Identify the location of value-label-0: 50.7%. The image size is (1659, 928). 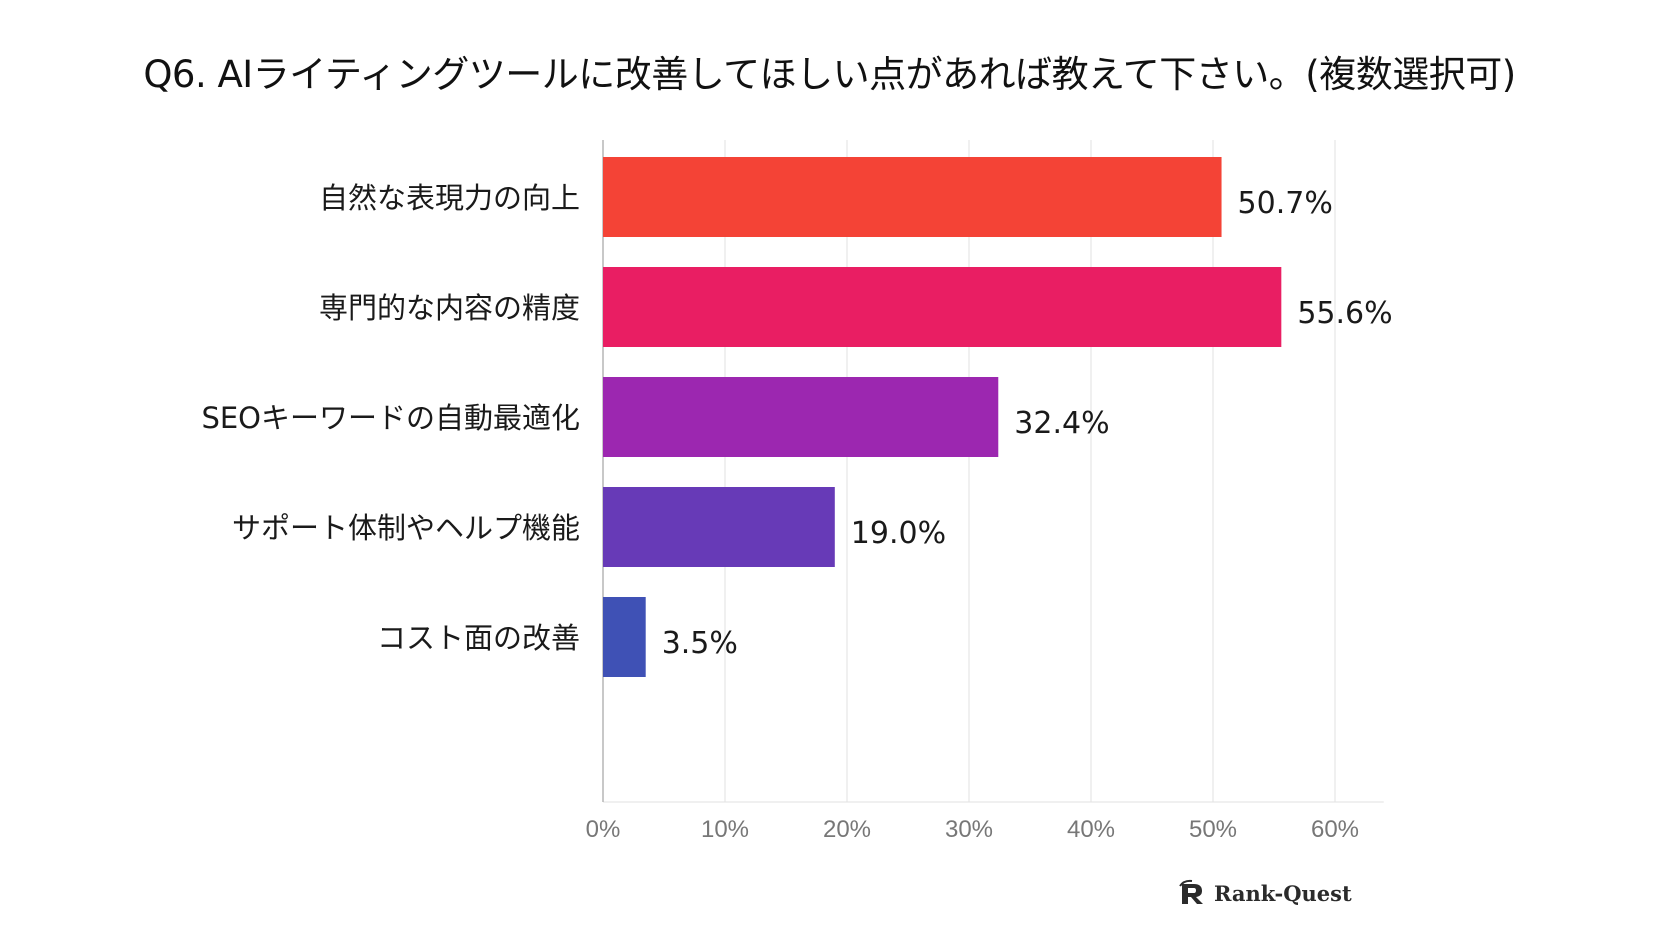
(1285, 203).